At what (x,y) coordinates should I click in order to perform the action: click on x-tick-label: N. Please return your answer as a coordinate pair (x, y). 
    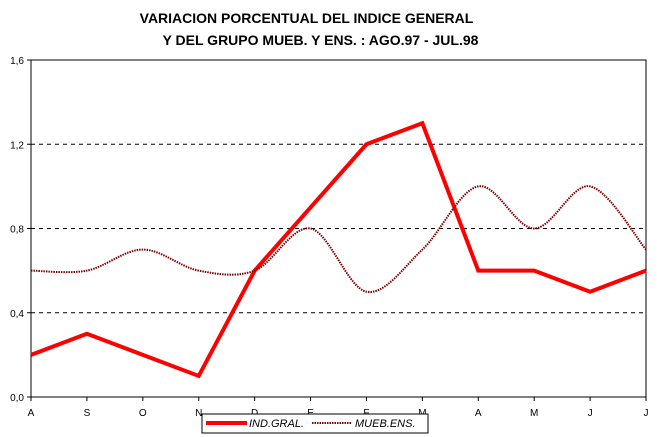
    Looking at the image, I should click on (198, 413).